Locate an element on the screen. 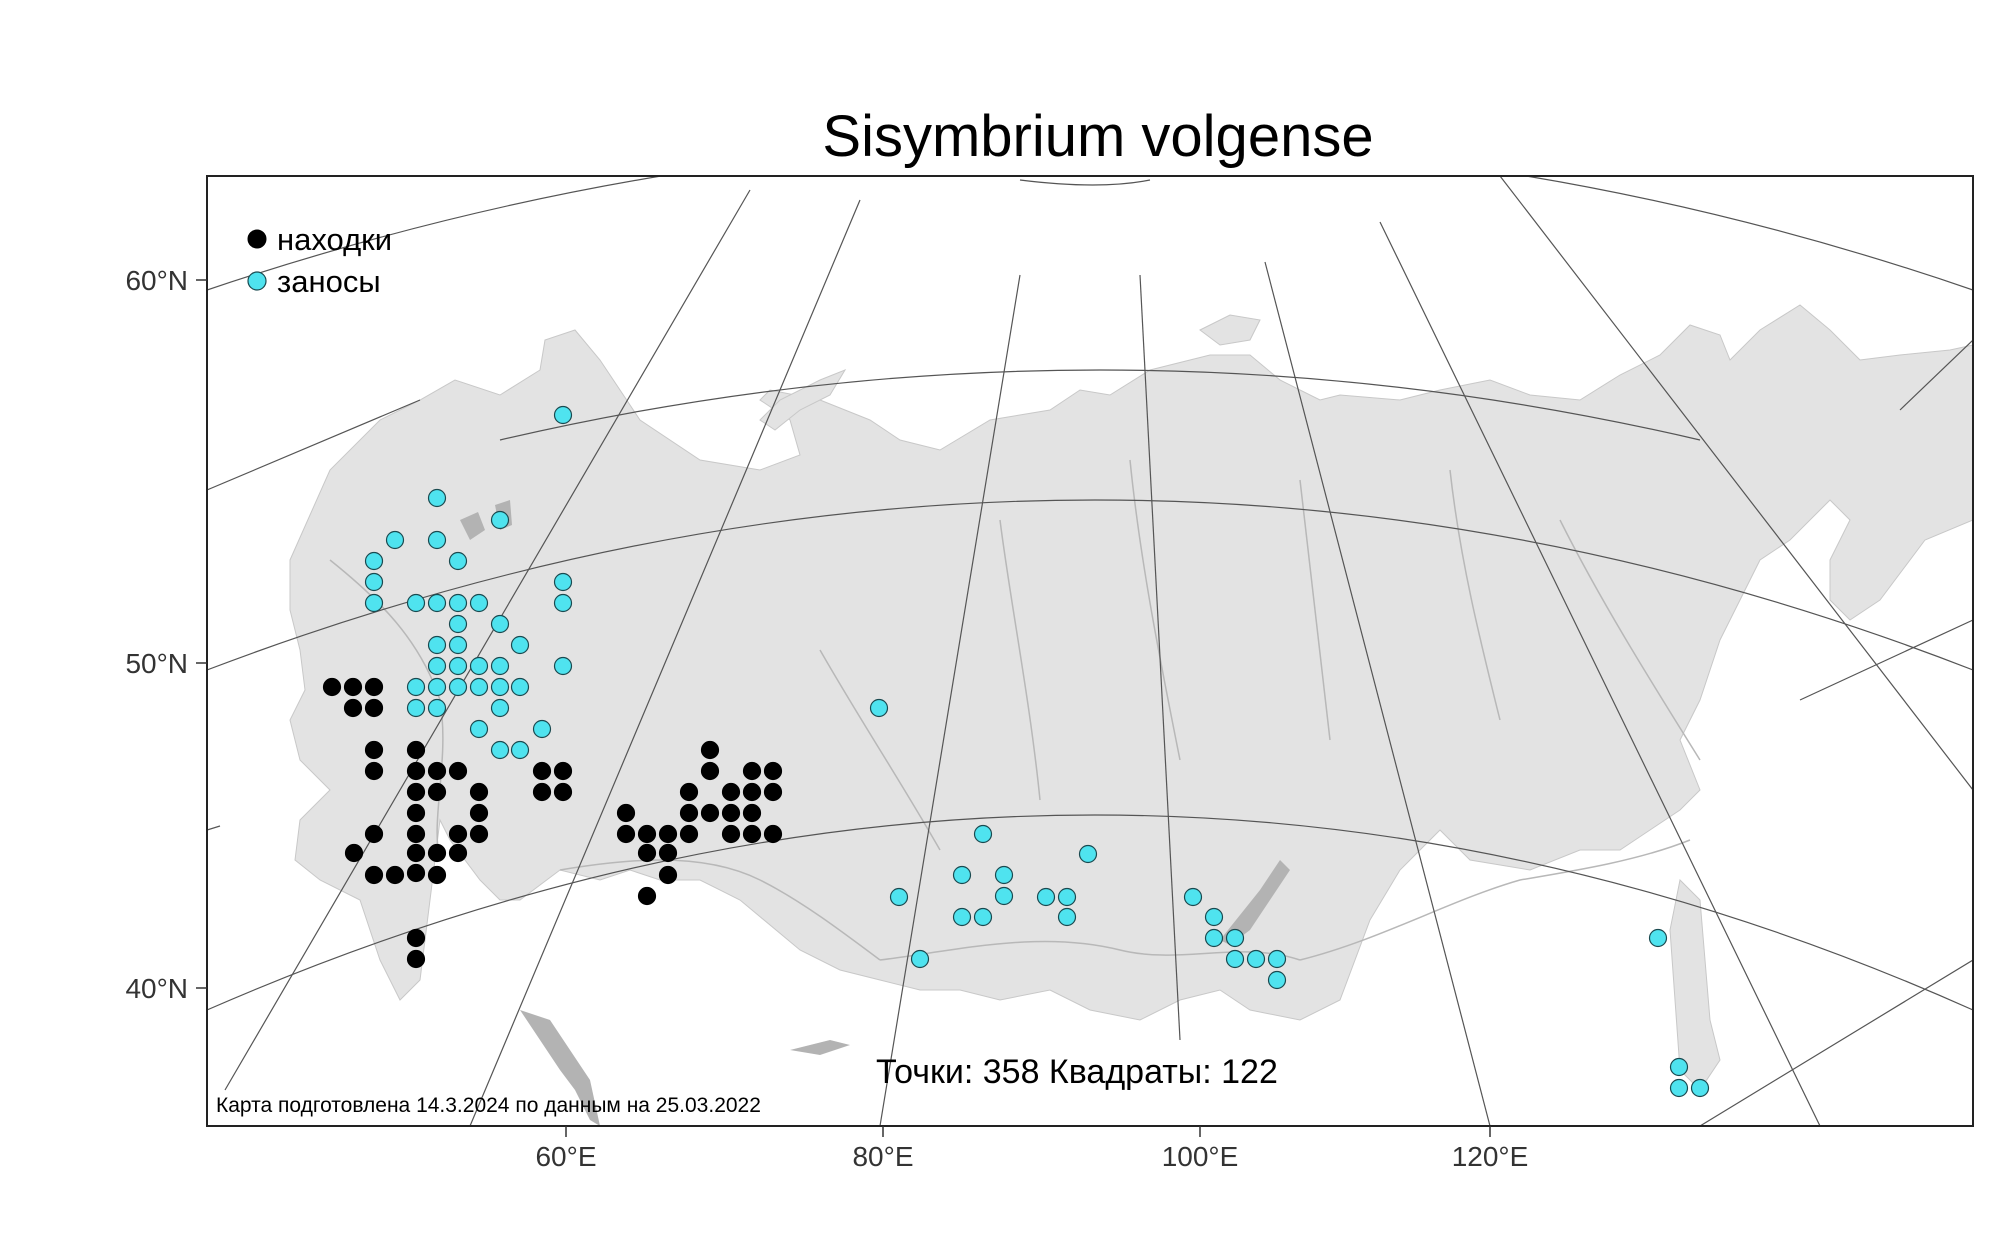  lat-label-60: 60°N is located at coordinates (156, 280).